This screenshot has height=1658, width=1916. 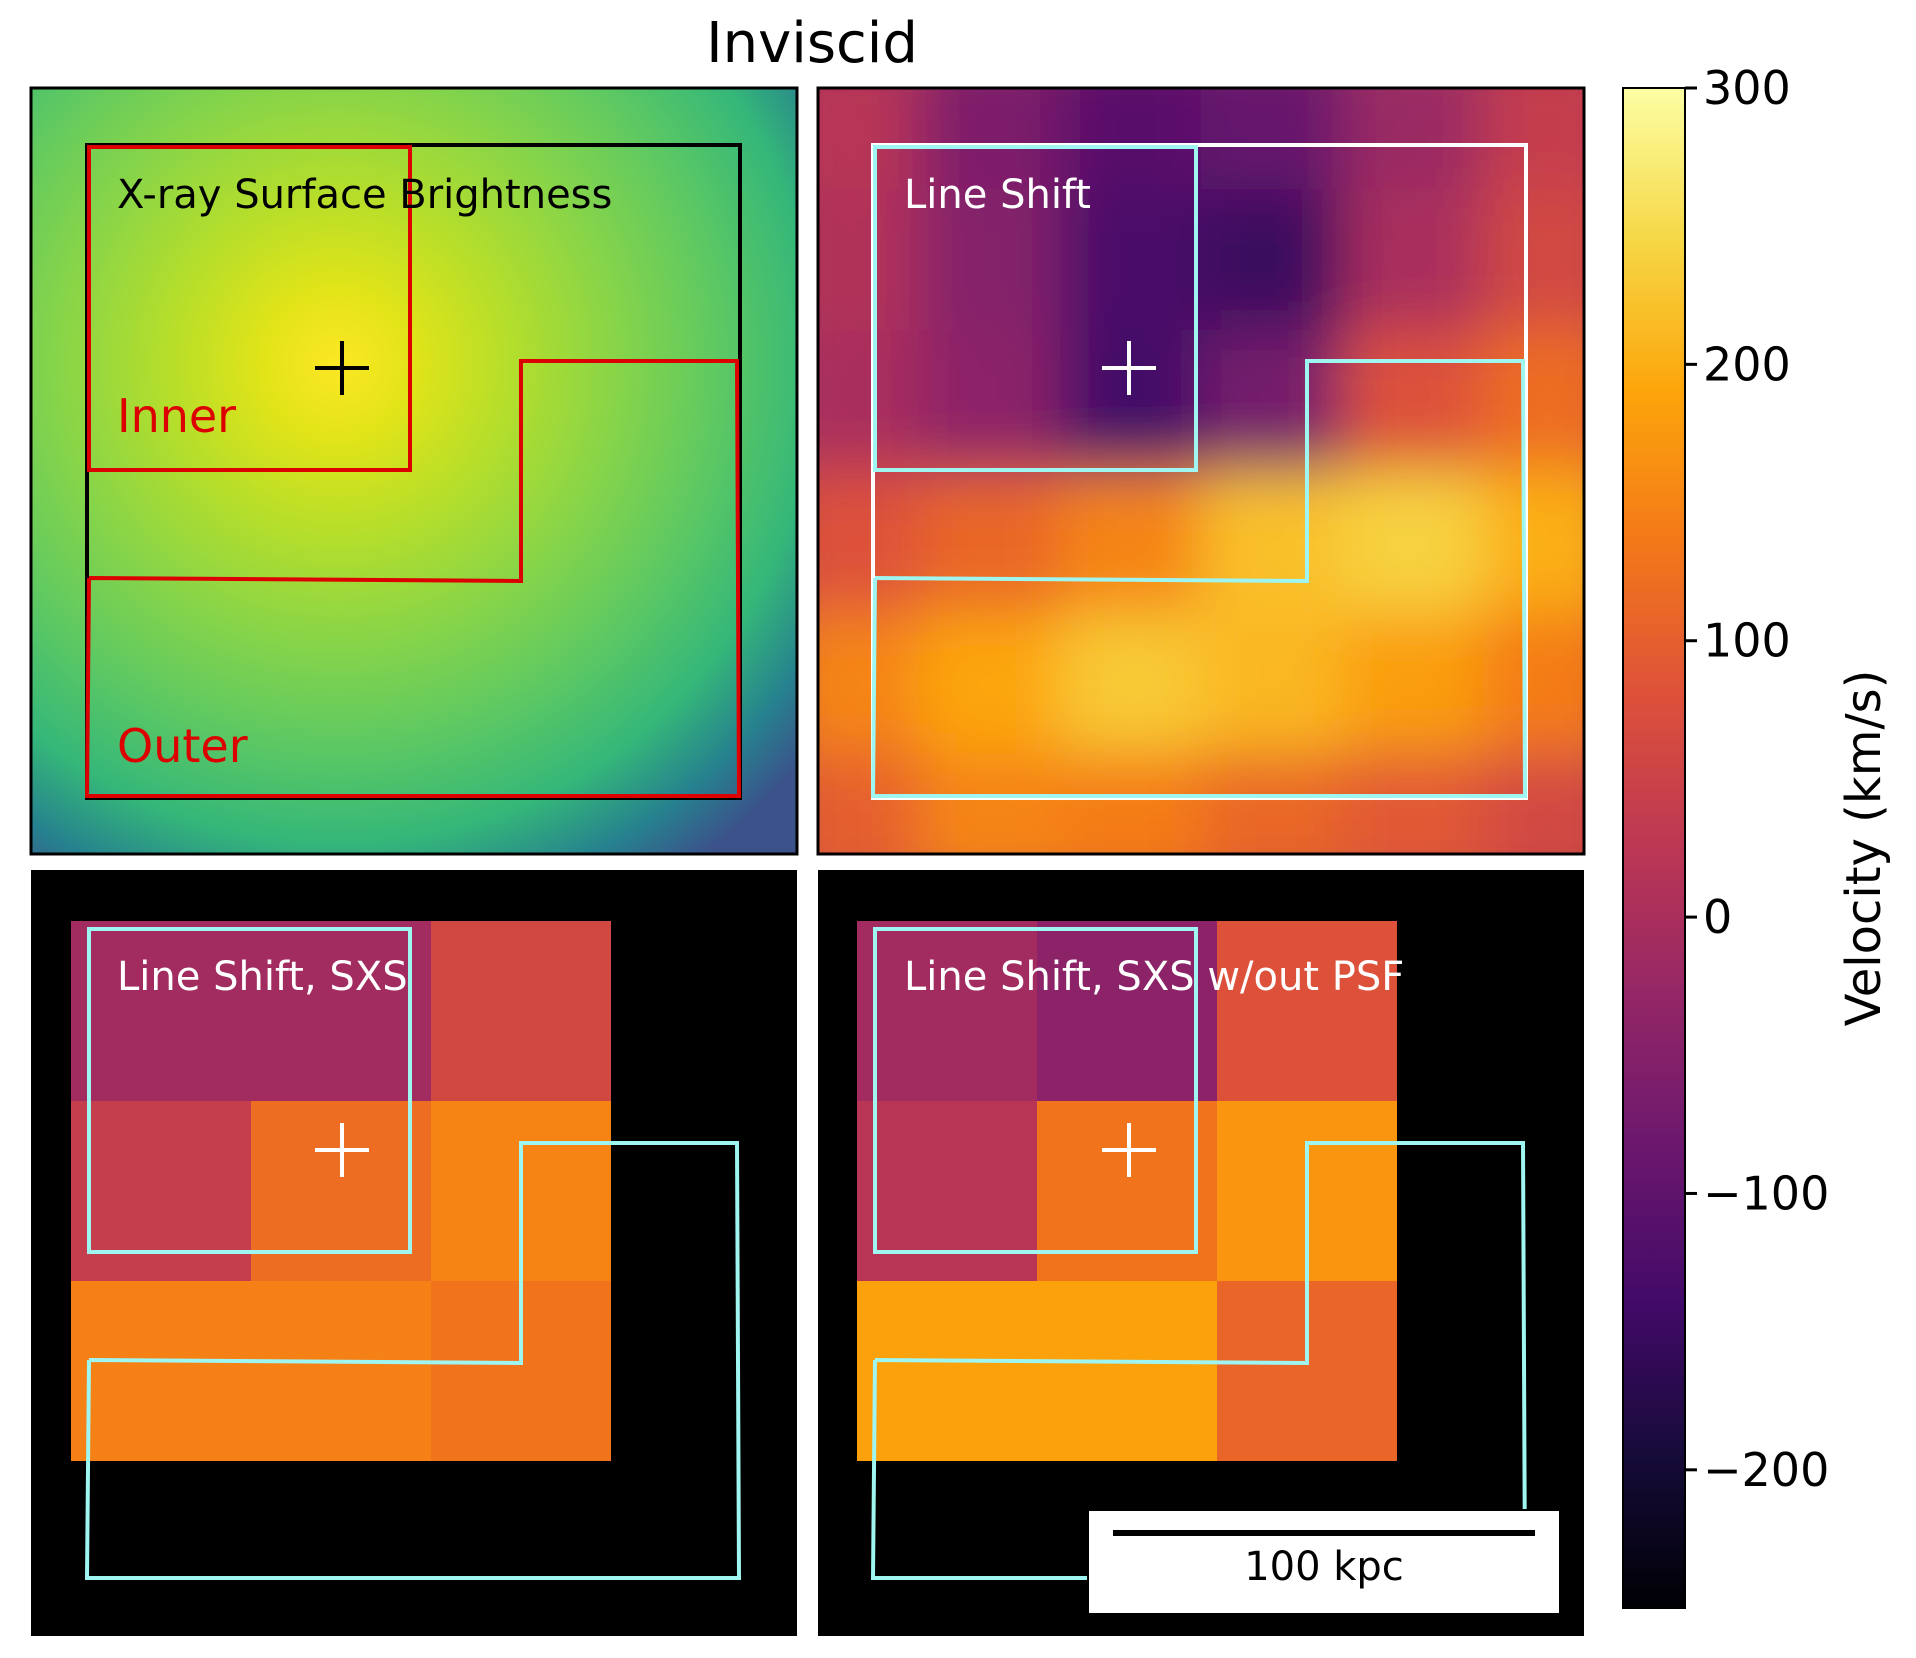 I want to click on panel-4-label: Line Shift, SXS w/out PSF, so click(x=1154, y=977).